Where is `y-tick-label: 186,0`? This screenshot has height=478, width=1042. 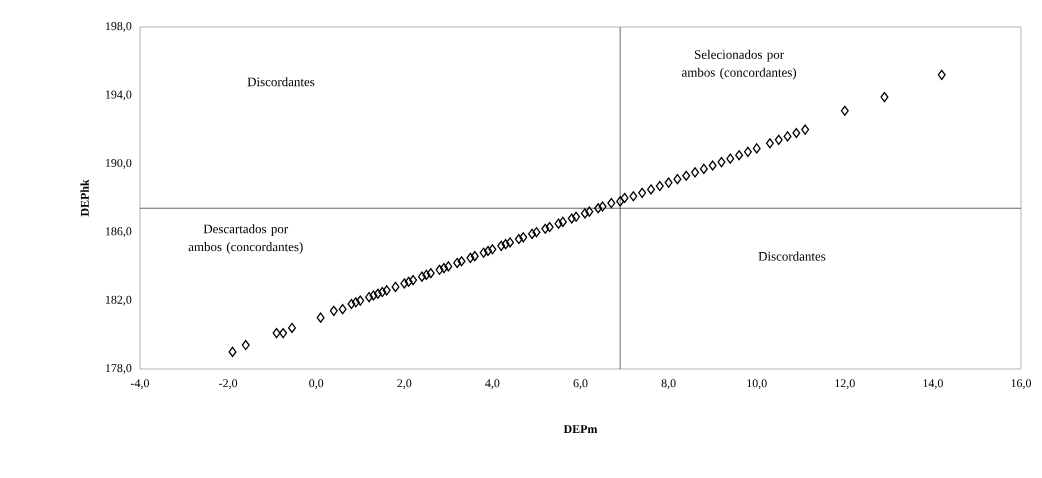
y-tick-label: 186,0 is located at coordinates (118, 232).